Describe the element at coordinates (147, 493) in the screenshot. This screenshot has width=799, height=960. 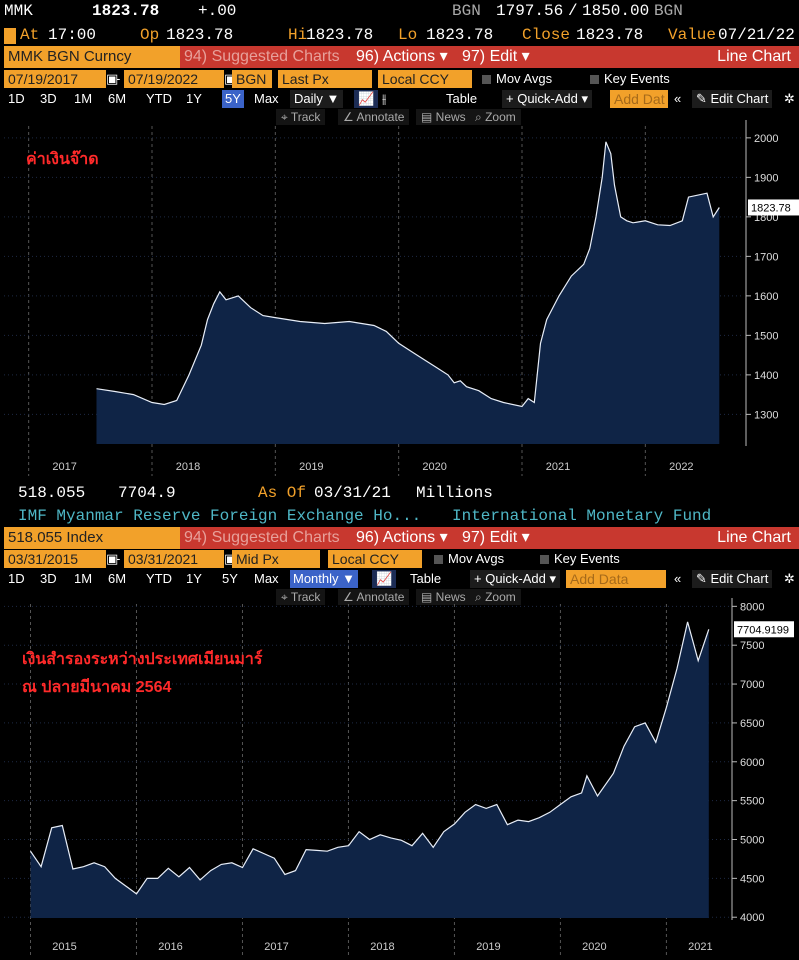
I see `index-value: 7704.9` at that location.